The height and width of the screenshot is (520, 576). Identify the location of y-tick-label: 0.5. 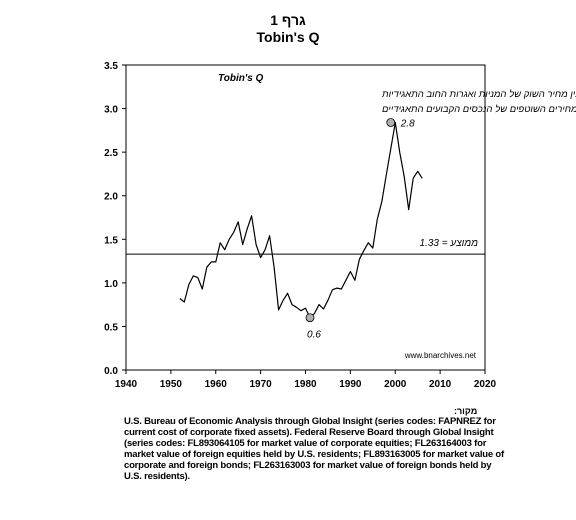
(111, 327).